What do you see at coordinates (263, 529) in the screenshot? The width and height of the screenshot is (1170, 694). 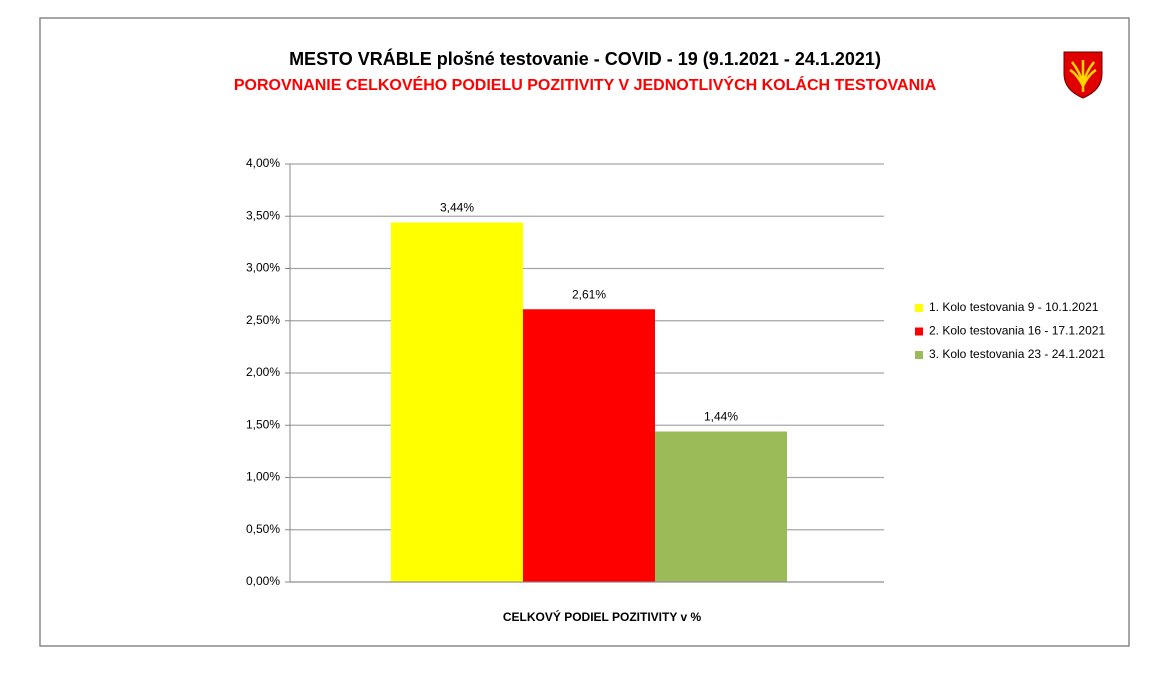 I see `y-tick-label: 0,50%` at bounding box center [263, 529].